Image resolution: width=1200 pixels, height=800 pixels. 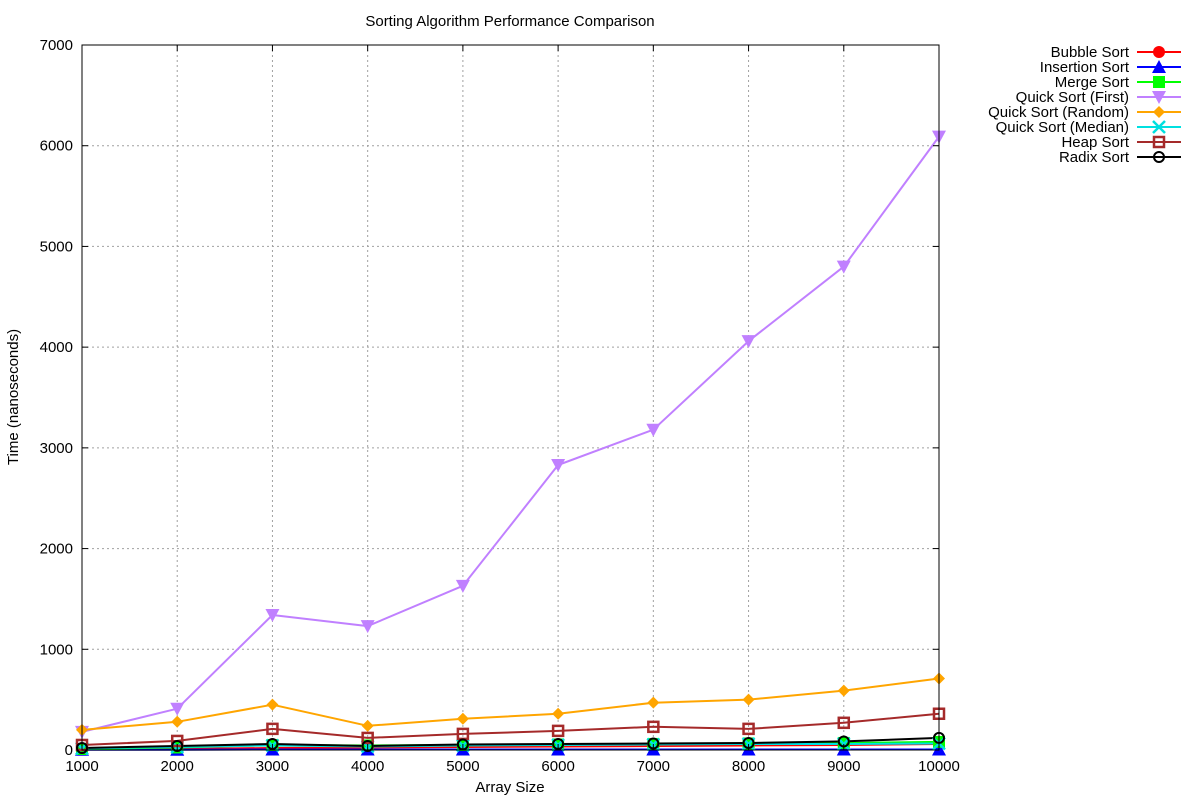 I want to click on legend-label: Radix Sort, so click(x=1094, y=157).